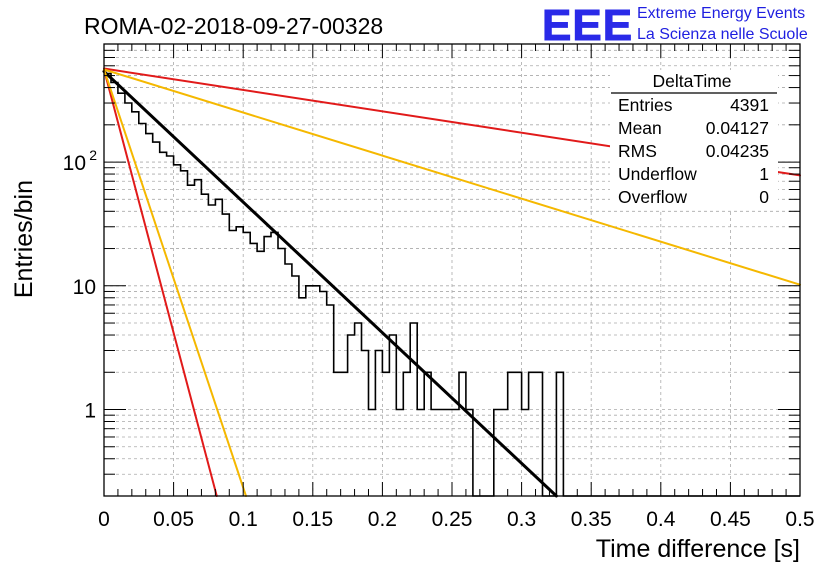 This screenshot has height=572, width=836. What do you see at coordinates (382, 519) in the screenshot?
I see `x-tick-label: 0.2` at bounding box center [382, 519].